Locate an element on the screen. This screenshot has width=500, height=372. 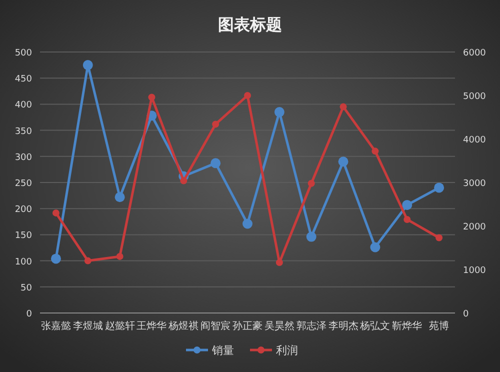
y2-tick-label: 3000 is located at coordinates (474, 184).